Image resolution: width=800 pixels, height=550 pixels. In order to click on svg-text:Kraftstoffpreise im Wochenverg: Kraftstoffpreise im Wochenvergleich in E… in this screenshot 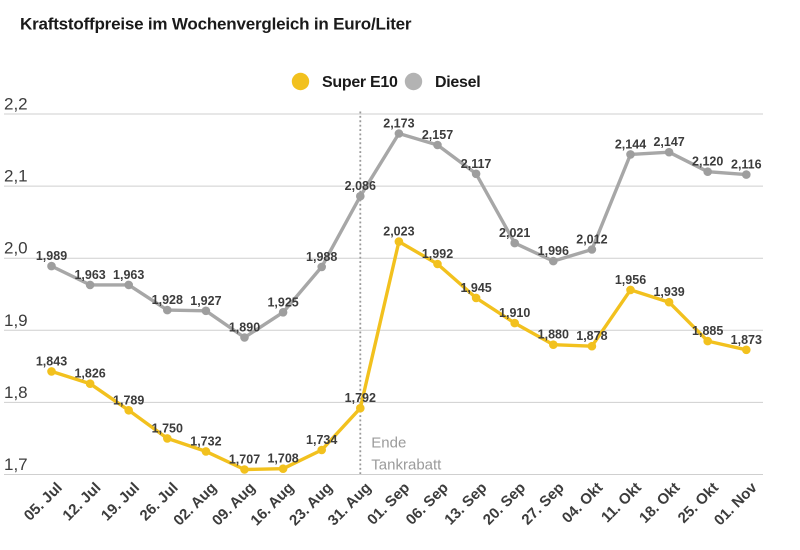, I will do `click(216, 24)`.